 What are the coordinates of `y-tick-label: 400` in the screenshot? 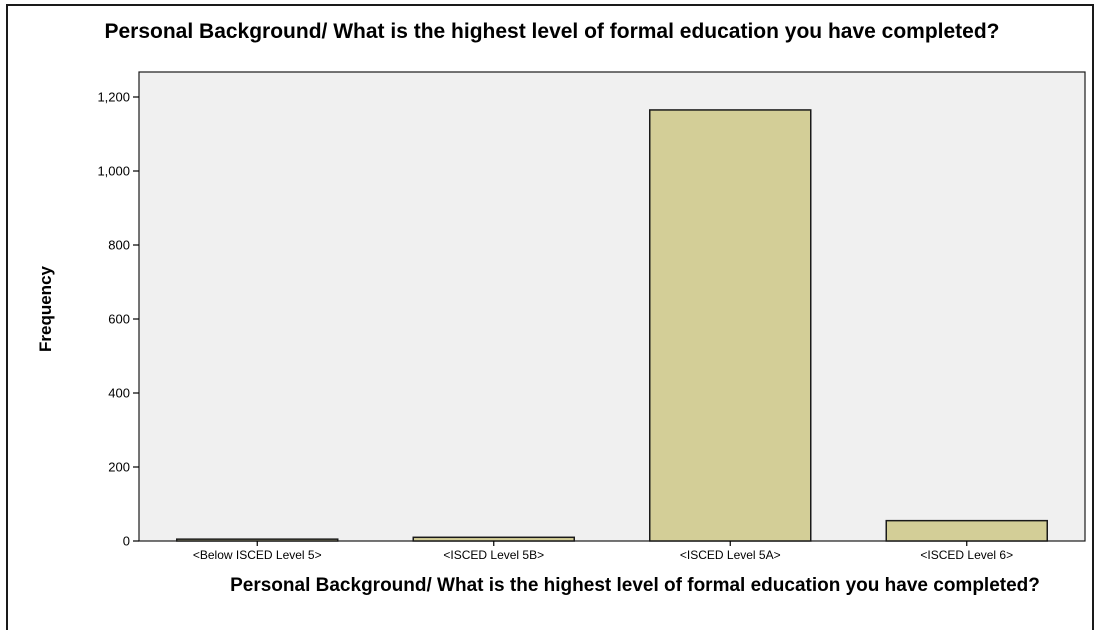 It's located at (119, 393).